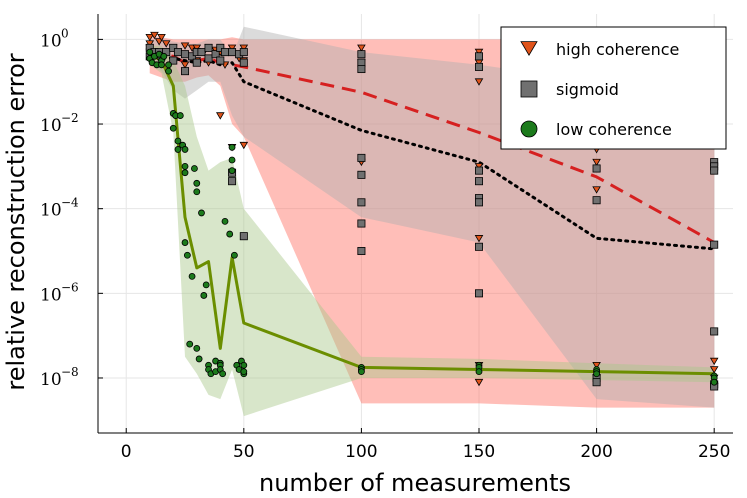 The width and height of the screenshot is (747, 498). What do you see at coordinates (617, 49) in the screenshot?
I see `legend-label-high-coherence: high coherence` at bounding box center [617, 49].